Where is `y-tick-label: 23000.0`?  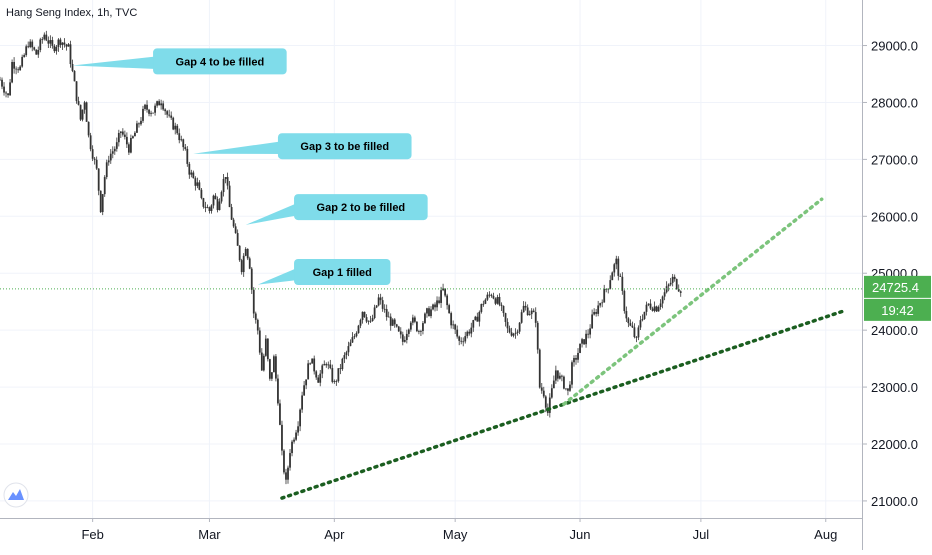 y-tick-label: 23000.0 is located at coordinates (894, 387).